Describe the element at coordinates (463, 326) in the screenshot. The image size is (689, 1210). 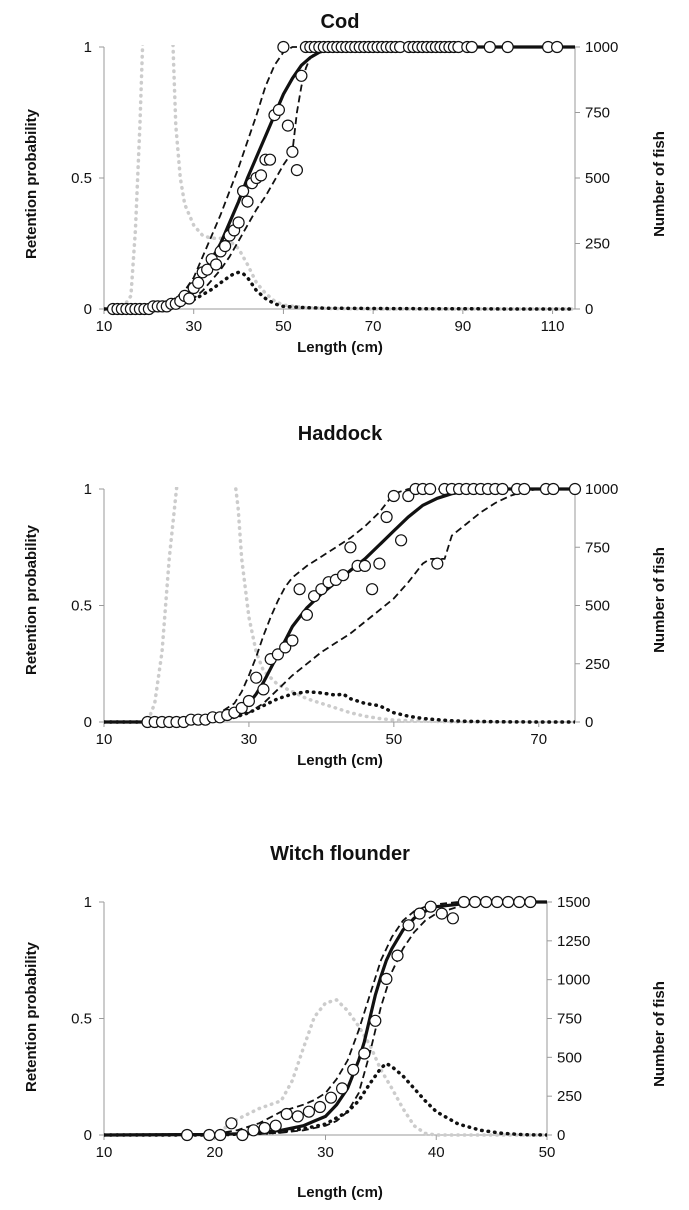
I see `x-tick-label: 90` at that location.